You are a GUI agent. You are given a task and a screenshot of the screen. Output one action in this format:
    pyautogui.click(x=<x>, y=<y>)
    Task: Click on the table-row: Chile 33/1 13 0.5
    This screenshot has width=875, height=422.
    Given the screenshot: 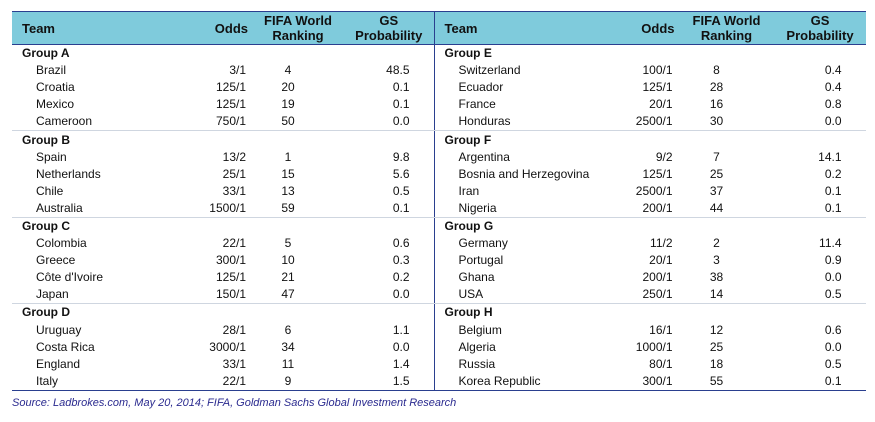 What is the action you would take?
    pyautogui.click(x=223, y=191)
    